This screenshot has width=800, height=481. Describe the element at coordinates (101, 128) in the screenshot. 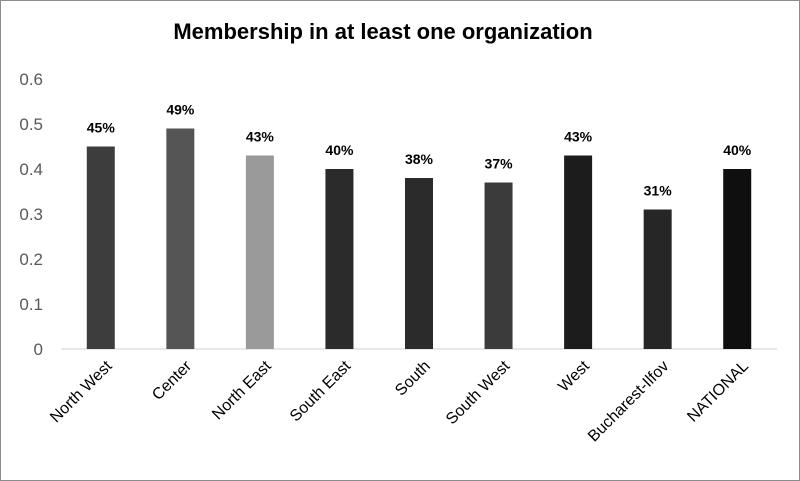

I see `data-label: 45%` at that location.